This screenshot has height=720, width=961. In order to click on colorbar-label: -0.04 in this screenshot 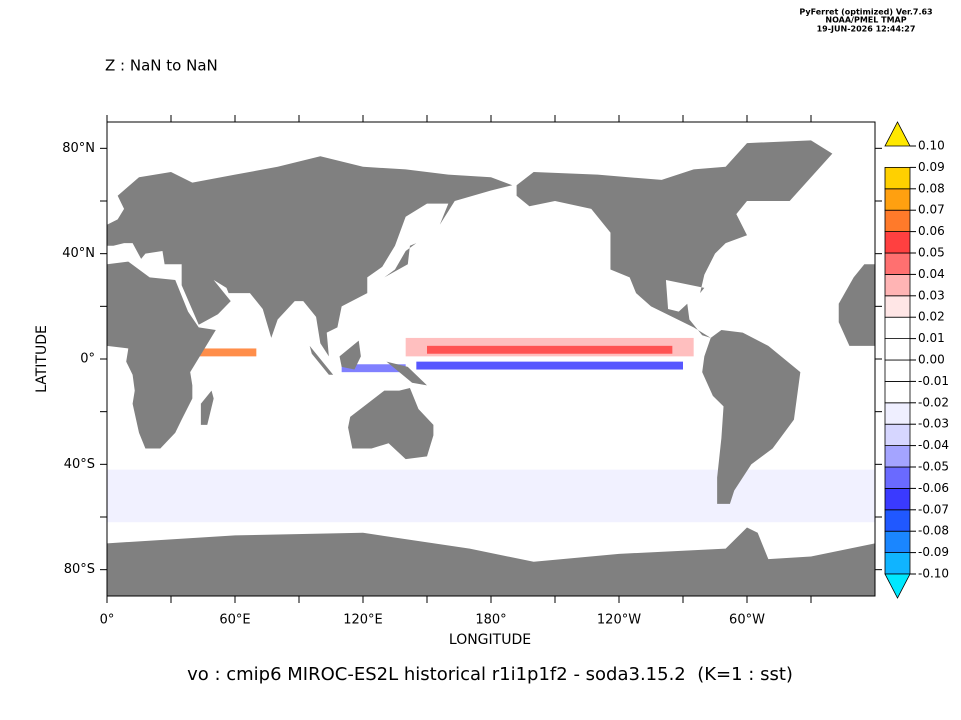, I will do `click(933, 445)`.